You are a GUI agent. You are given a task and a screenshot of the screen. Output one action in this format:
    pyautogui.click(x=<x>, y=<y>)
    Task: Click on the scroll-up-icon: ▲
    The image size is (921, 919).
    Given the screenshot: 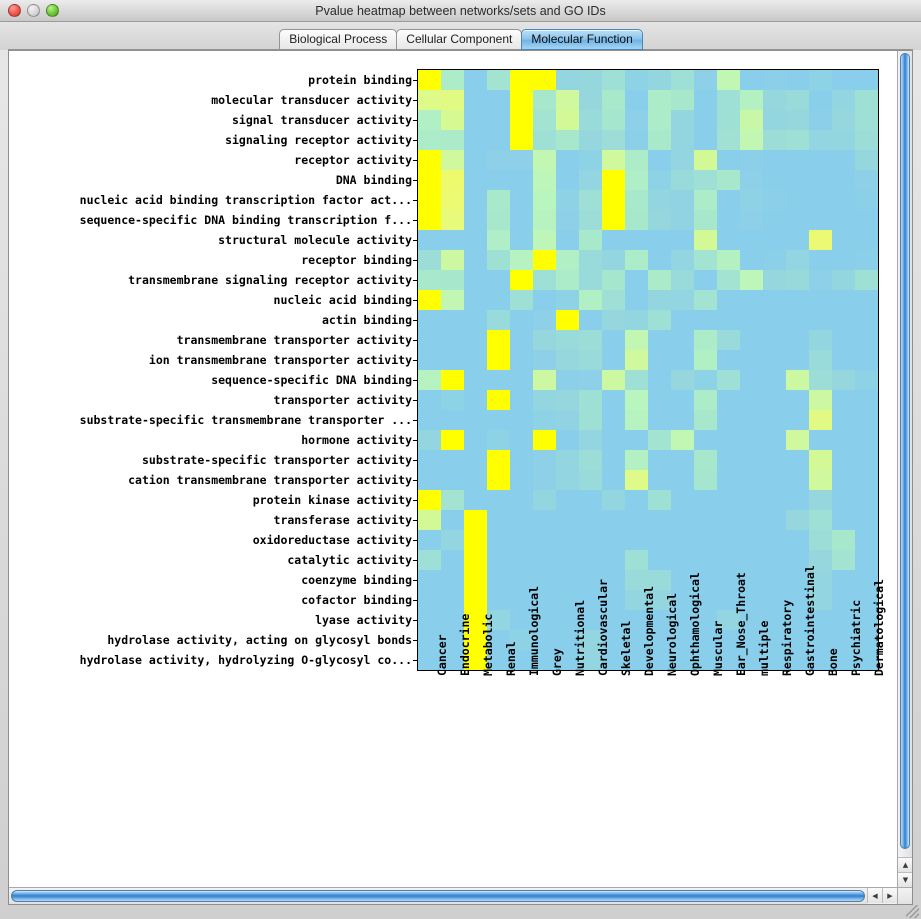 What is the action you would take?
    pyautogui.click(x=905, y=864)
    